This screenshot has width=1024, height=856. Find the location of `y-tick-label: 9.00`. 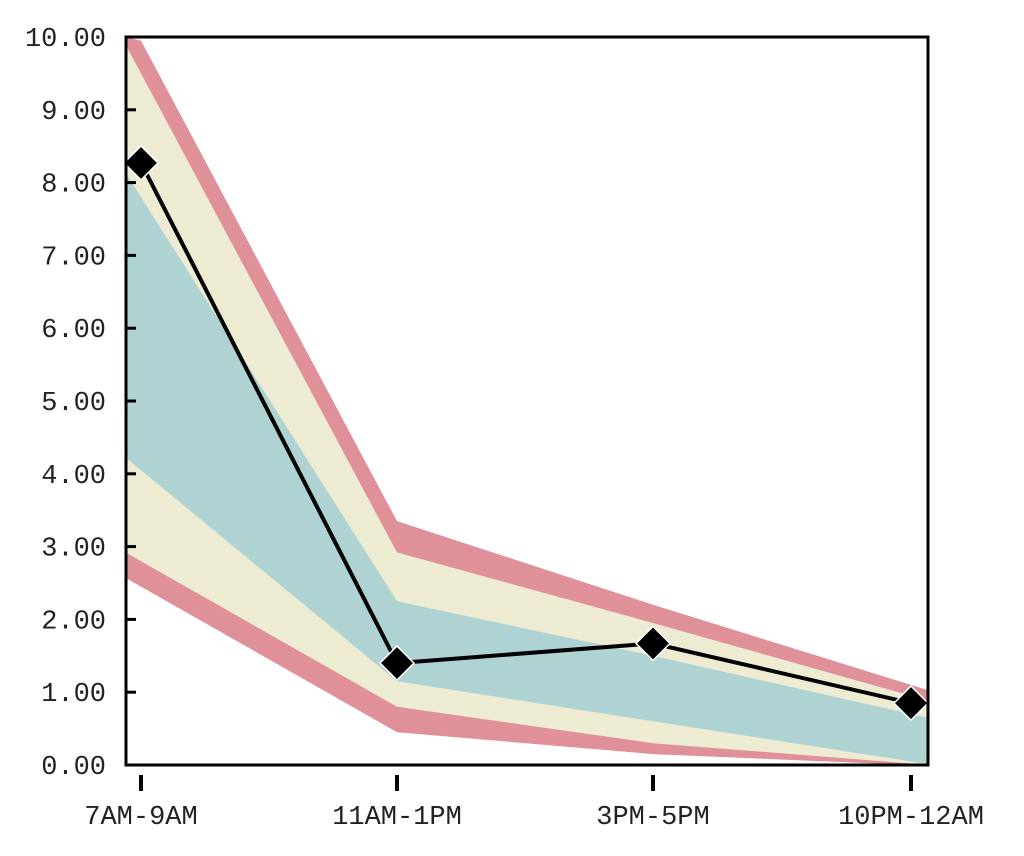

y-tick-label: 9.00 is located at coordinates (73, 113).